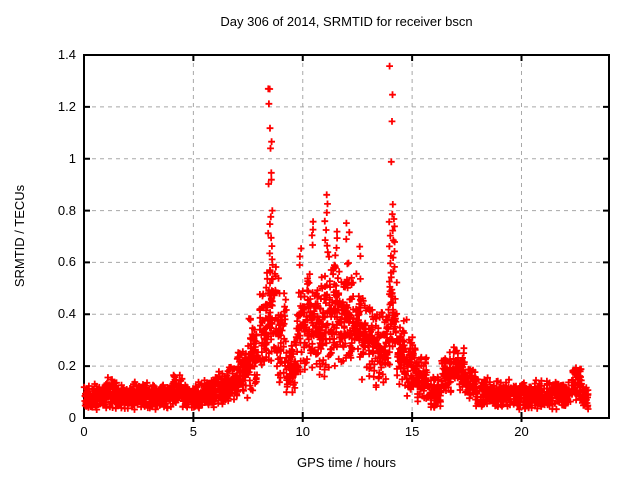 Image resolution: width=640 pixels, height=480 pixels. Describe the element at coordinates (302, 431) in the screenshot. I see `x-tick-label: 10` at that location.